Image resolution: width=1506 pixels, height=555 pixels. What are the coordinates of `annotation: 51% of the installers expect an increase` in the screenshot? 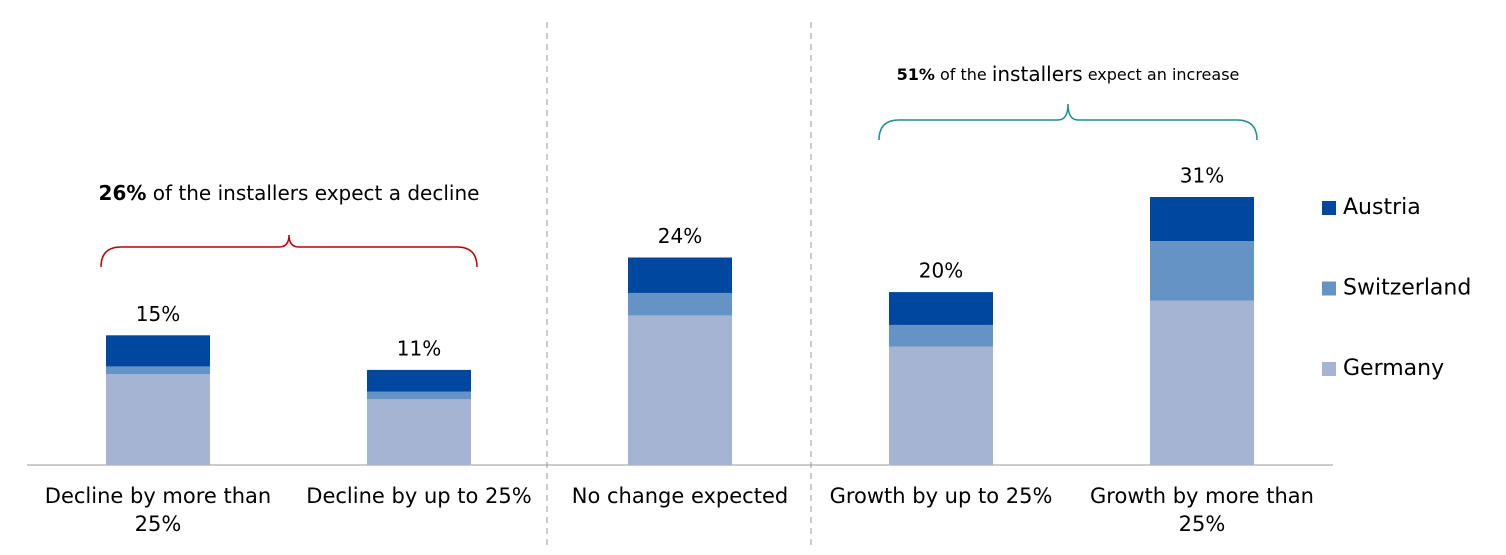 It's located at (1068, 74).